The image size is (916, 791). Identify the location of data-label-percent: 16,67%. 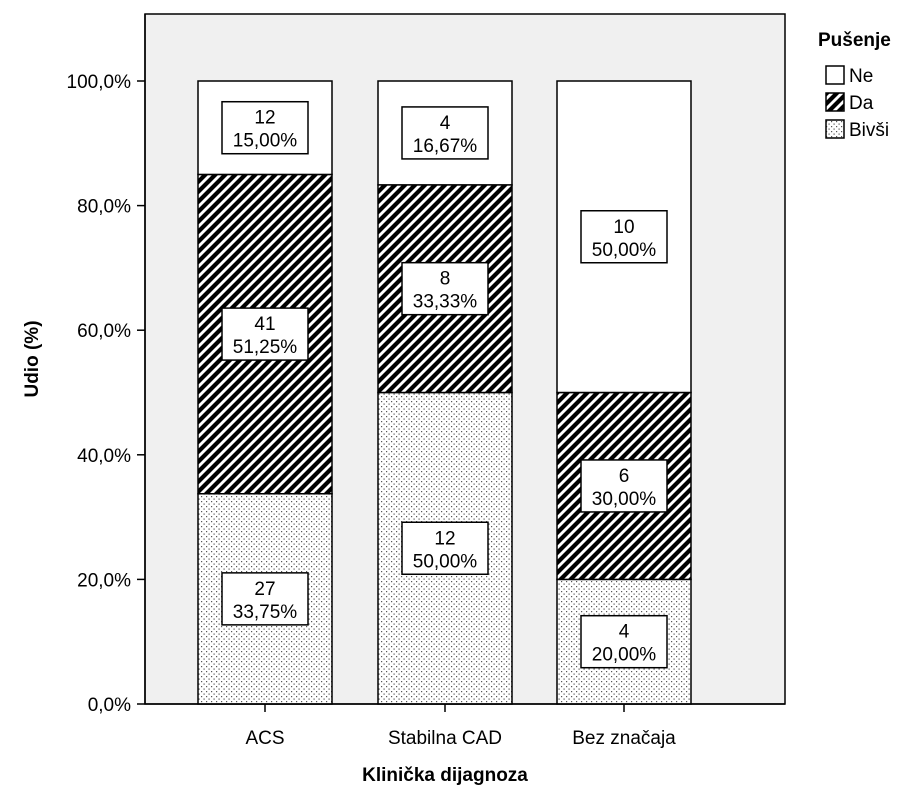
(445, 146).